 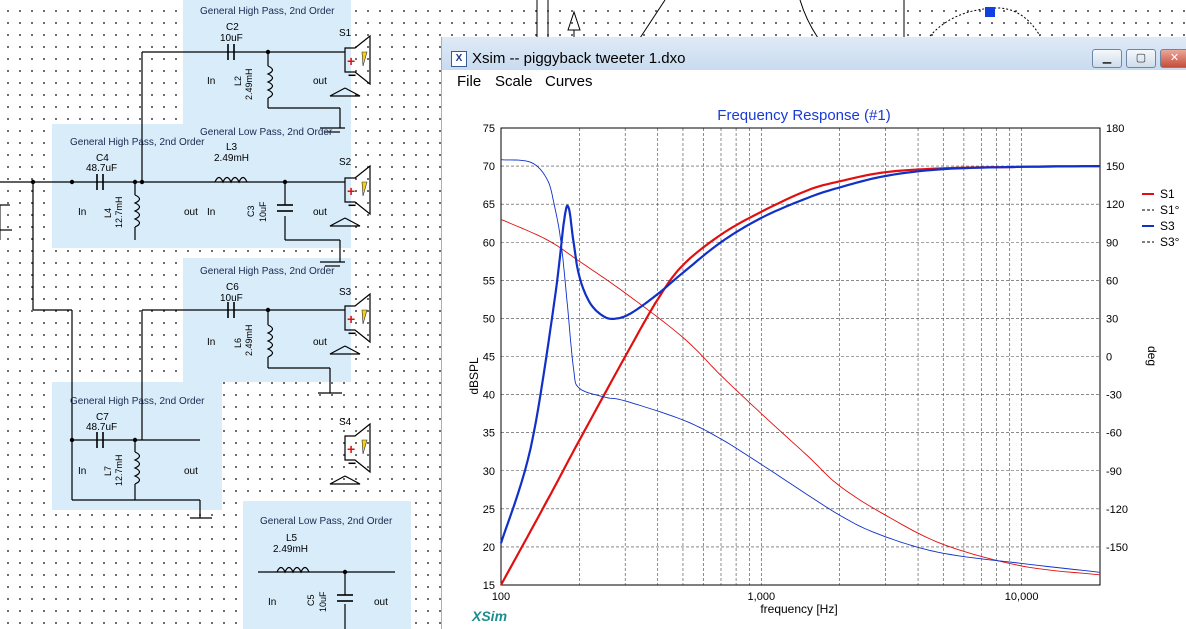 I want to click on y-tick-label: 75, so click(x=489, y=129).